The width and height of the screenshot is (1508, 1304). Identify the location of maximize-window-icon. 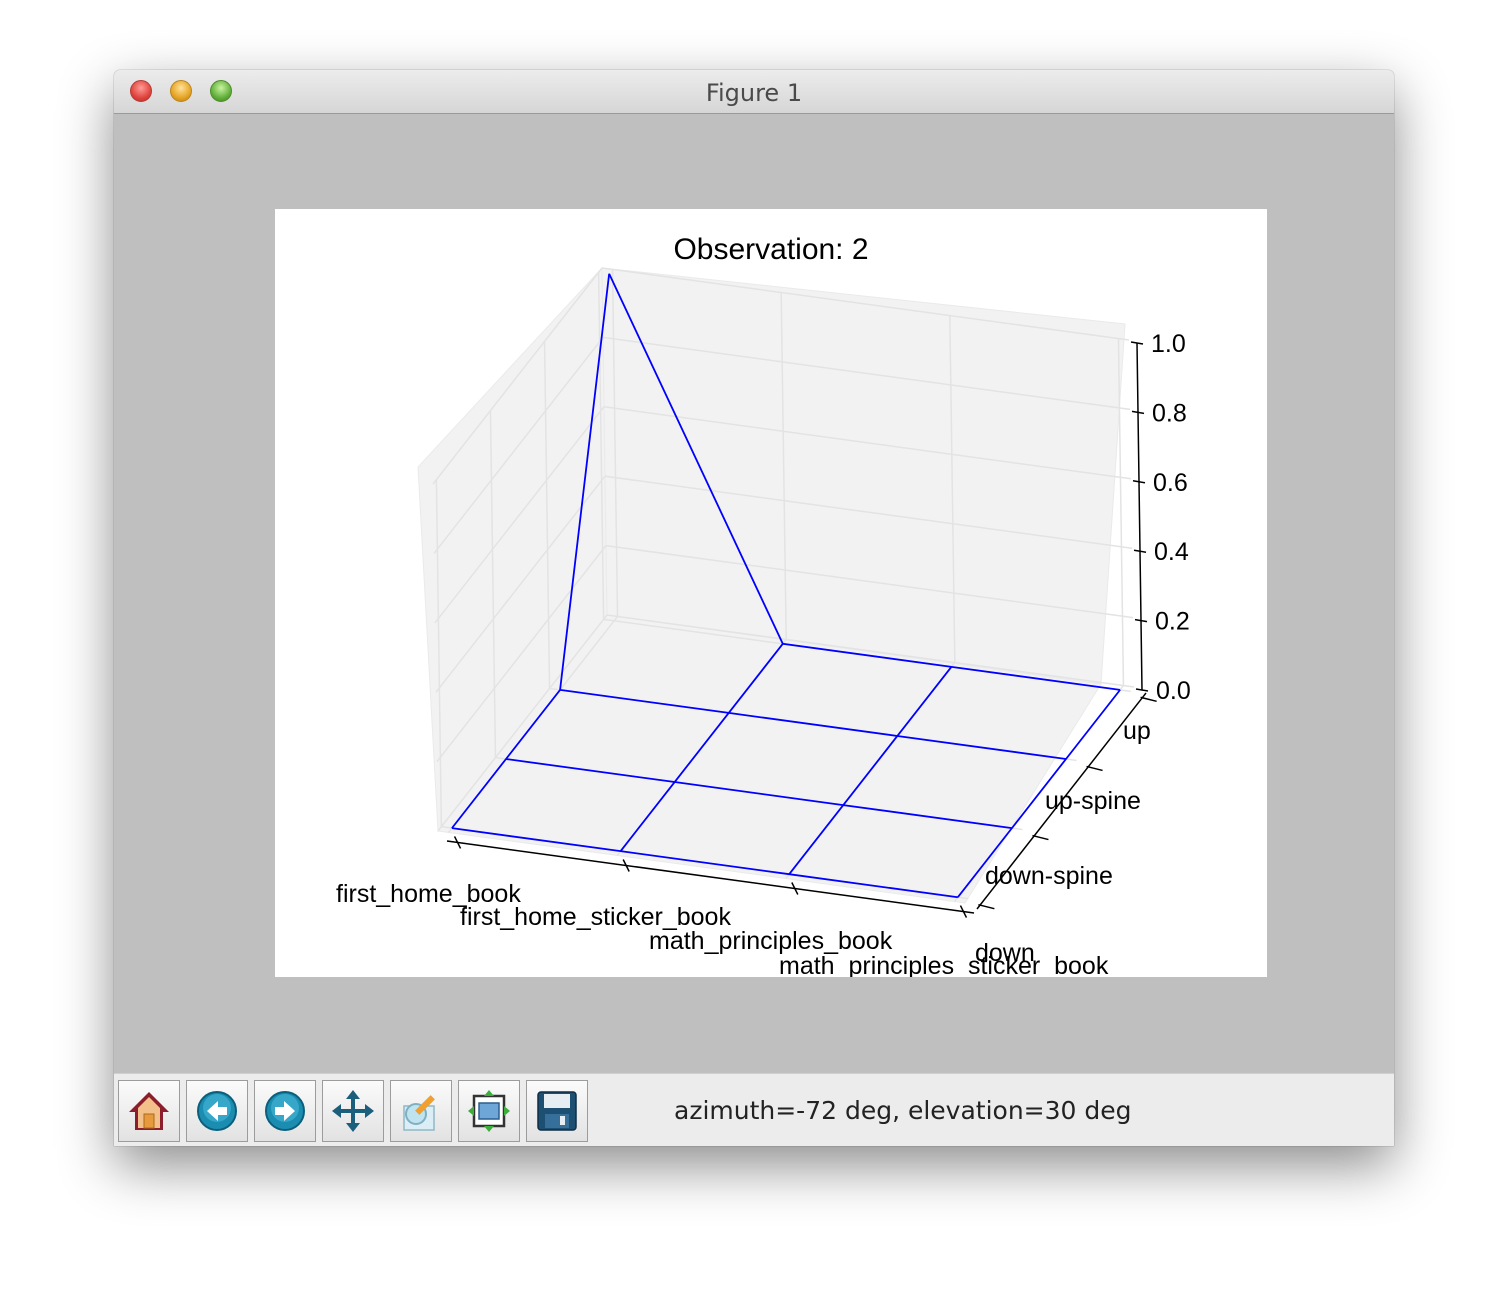
(221, 91).